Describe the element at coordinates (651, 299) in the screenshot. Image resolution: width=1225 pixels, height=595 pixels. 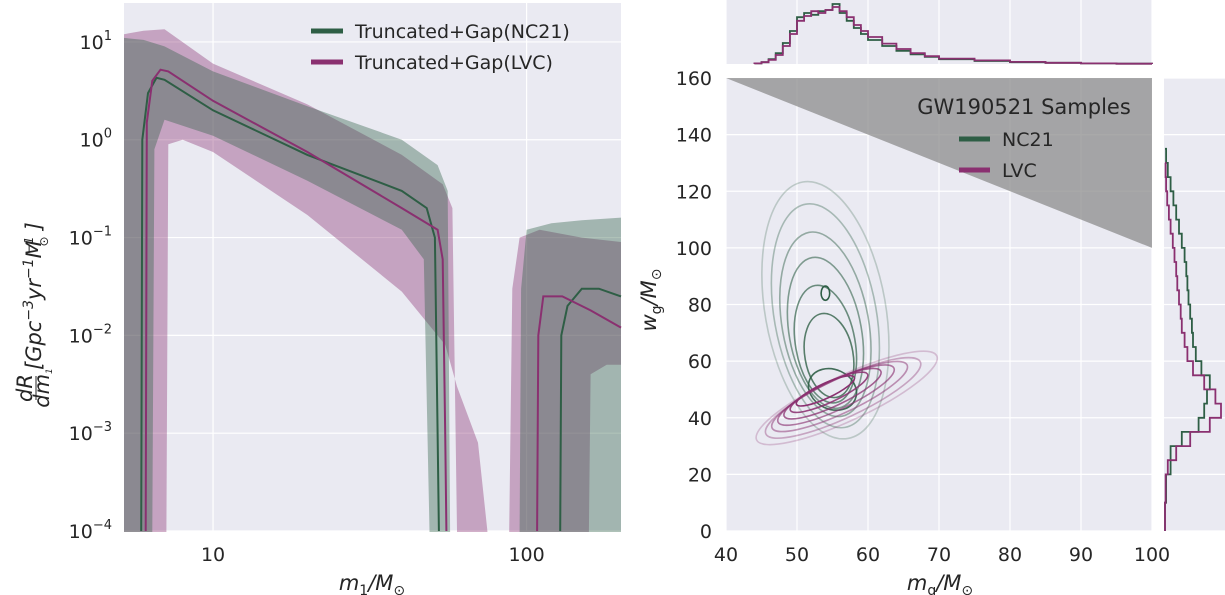
I see `right-y-axis-label: wg/M⊙` at that location.